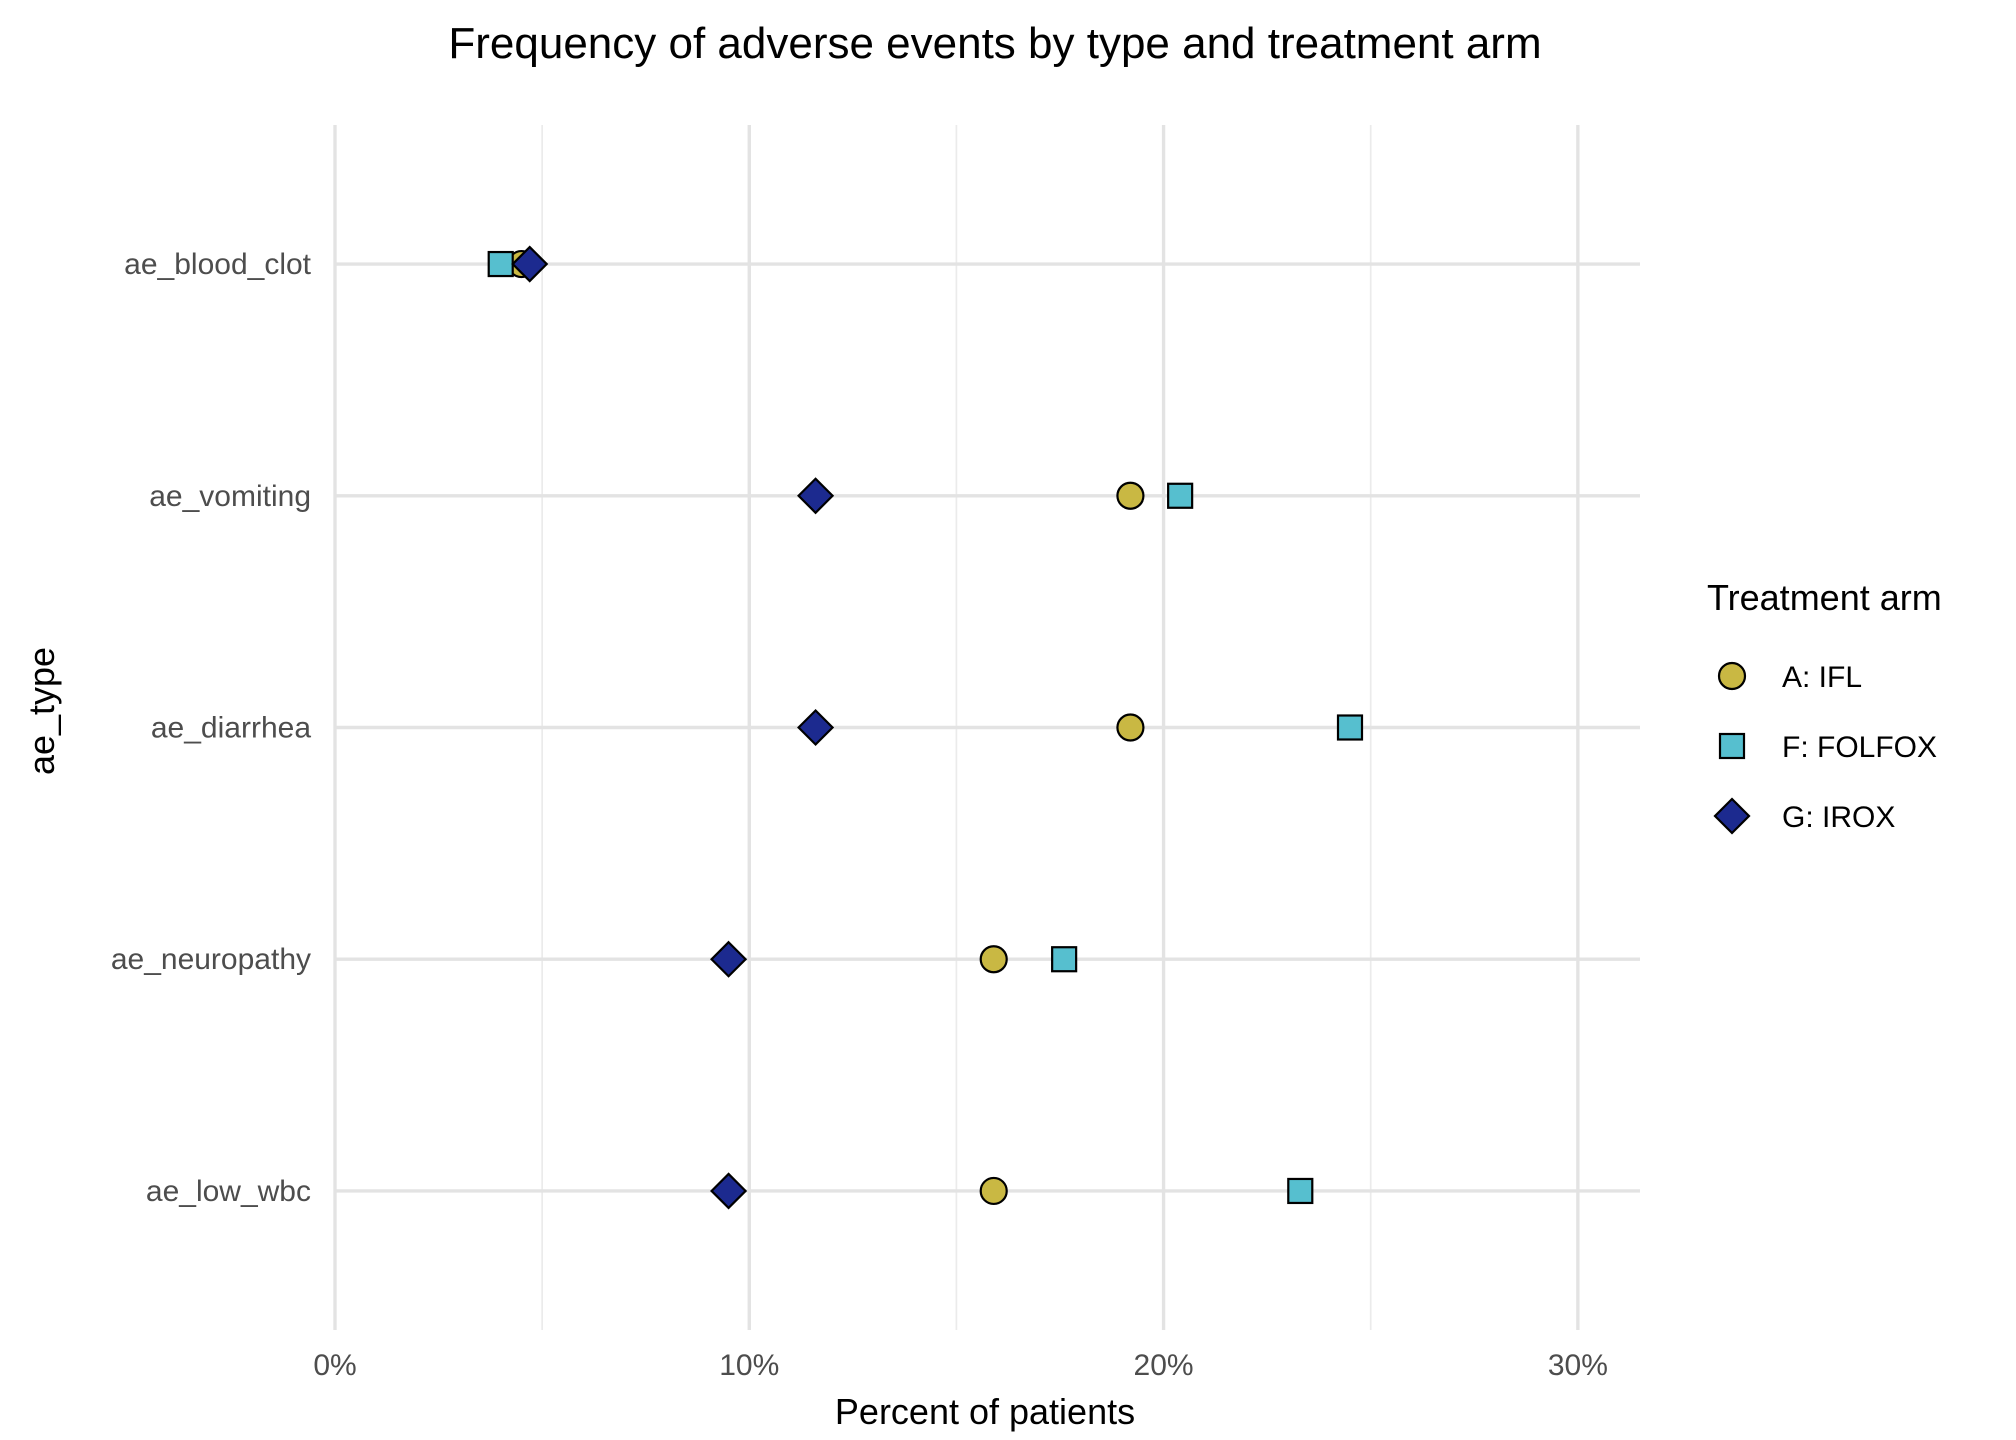 The width and height of the screenshot is (2016, 1440). I want to click on x-tick-label: 30%, so click(1578, 1365).